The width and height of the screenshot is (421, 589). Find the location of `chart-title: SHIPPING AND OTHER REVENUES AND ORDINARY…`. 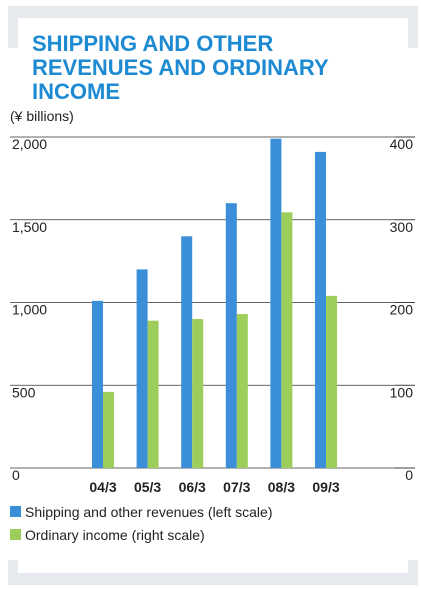

chart-title: SHIPPING AND OTHER REVENUES AND ORDINARY… is located at coordinates (180, 67).